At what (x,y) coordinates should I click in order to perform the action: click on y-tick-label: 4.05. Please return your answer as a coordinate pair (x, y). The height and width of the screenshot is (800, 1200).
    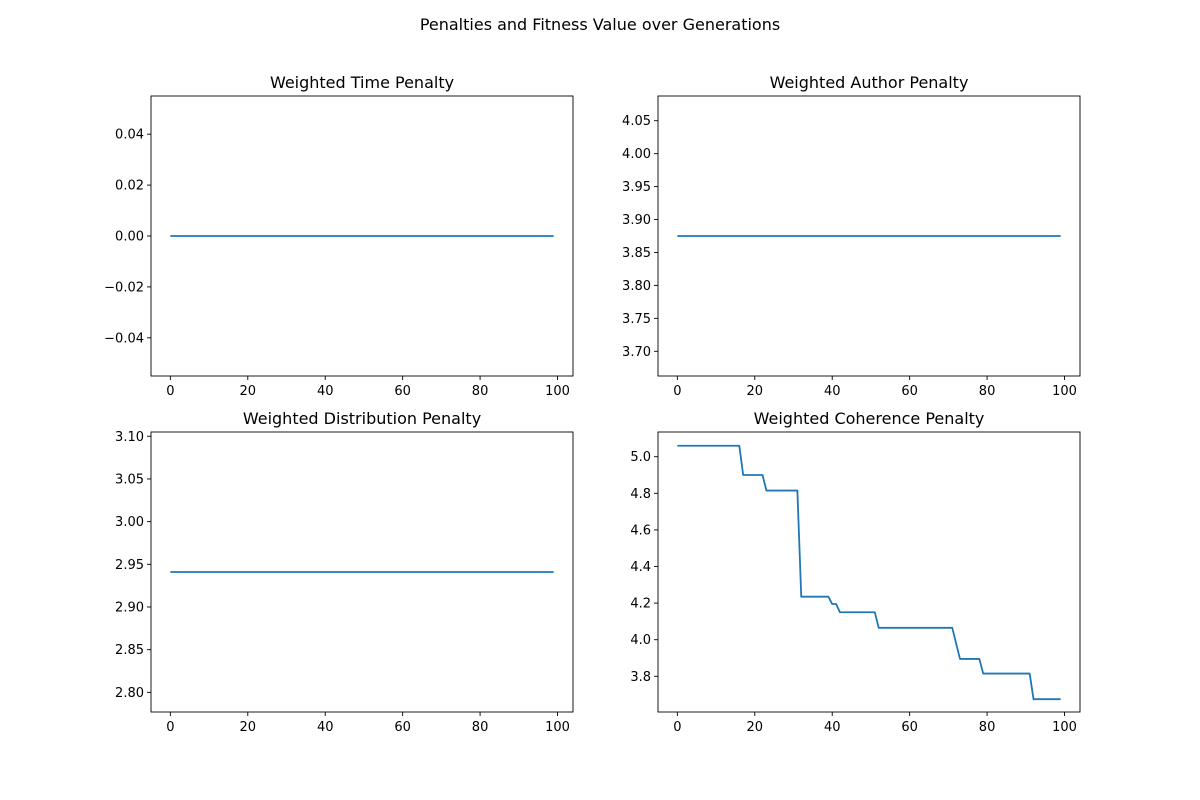
    Looking at the image, I should click on (636, 121).